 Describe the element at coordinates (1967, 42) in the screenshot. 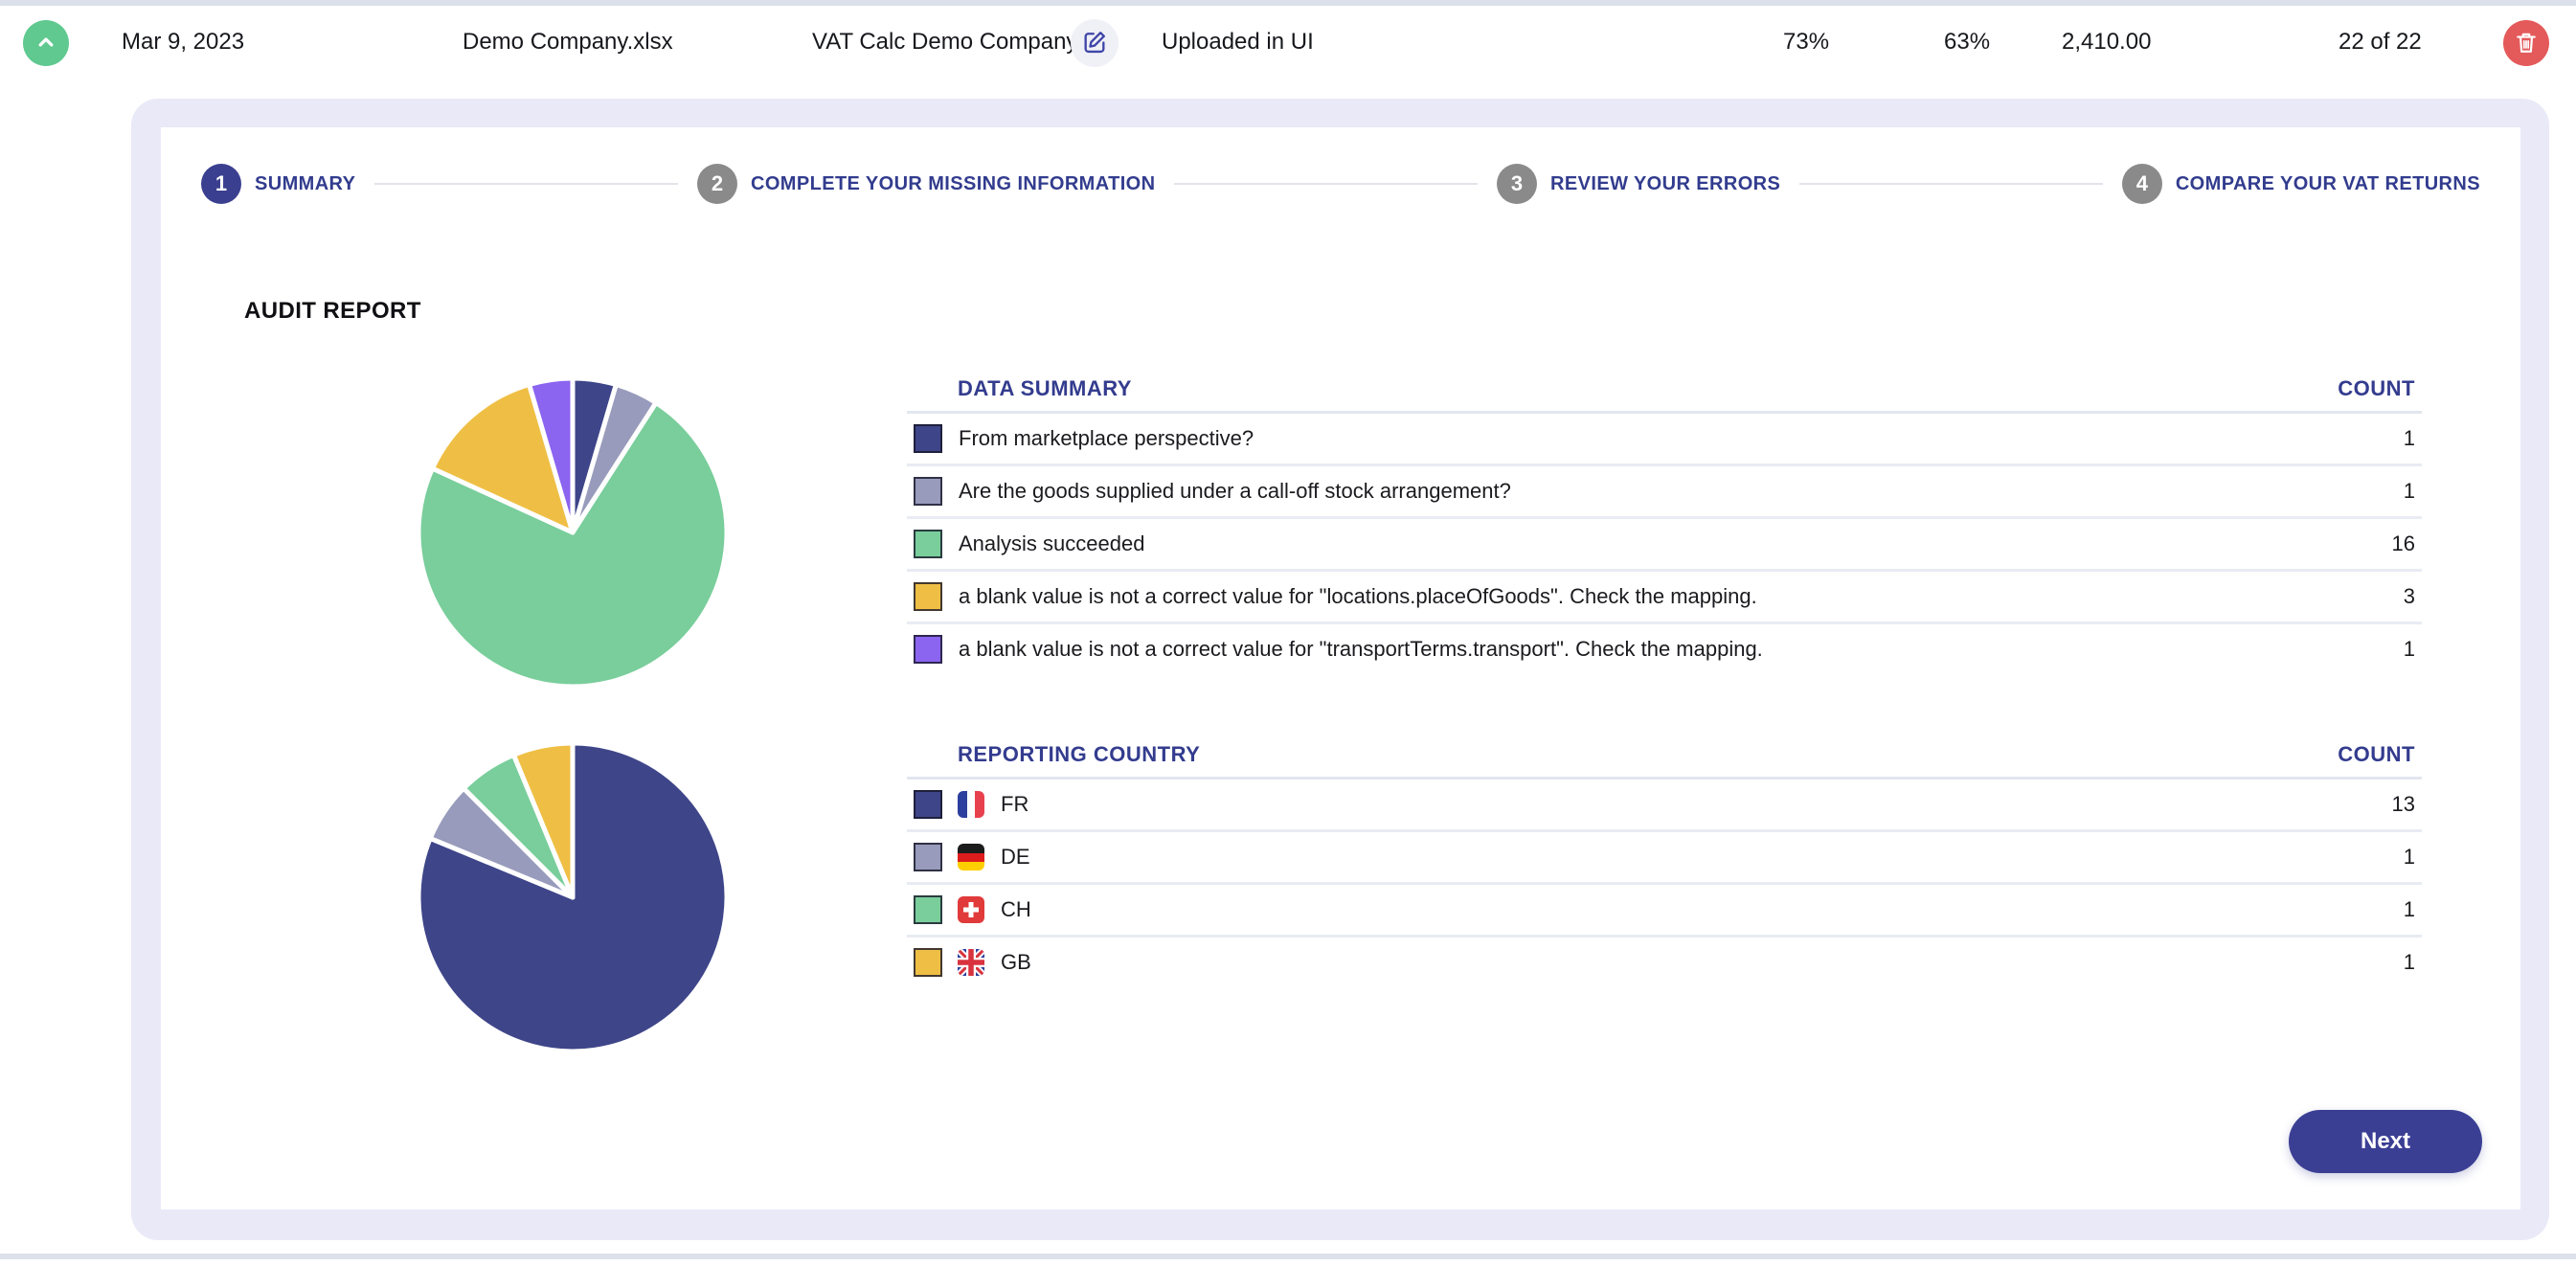

I see `row-metric-2: 63%` at that location.